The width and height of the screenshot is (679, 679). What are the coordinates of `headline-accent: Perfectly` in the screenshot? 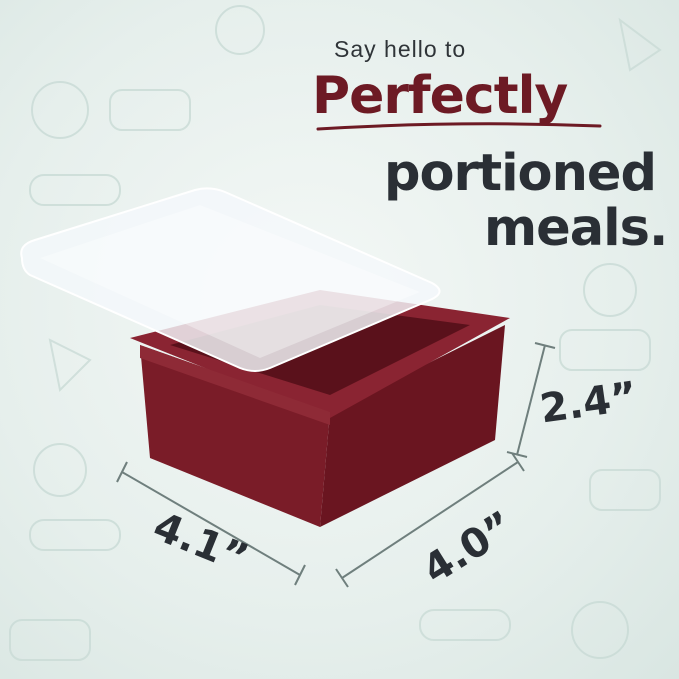 It's located at (440, 96).